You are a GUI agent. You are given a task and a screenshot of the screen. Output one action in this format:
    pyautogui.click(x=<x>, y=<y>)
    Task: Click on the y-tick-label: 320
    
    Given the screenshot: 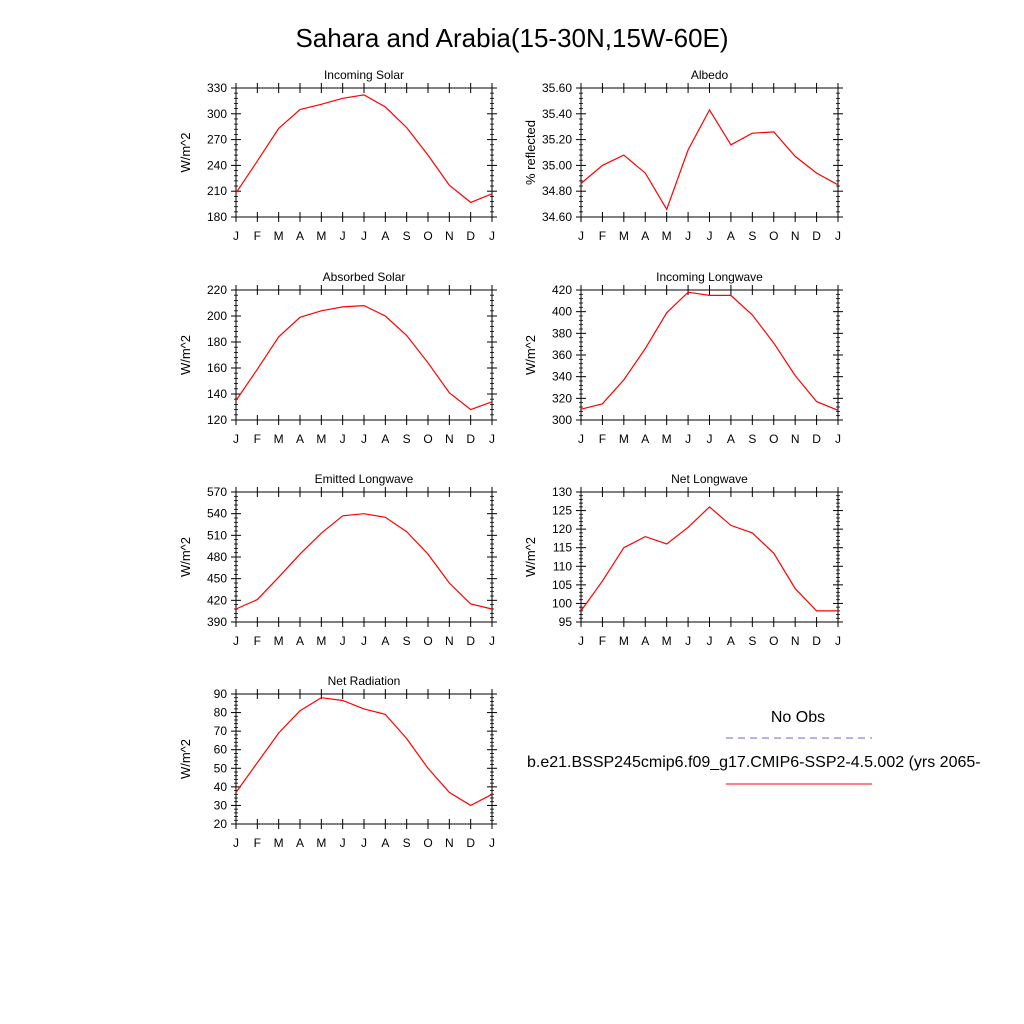 What is the action you would take?
    pyautogui.click(x=562, y=398)
    